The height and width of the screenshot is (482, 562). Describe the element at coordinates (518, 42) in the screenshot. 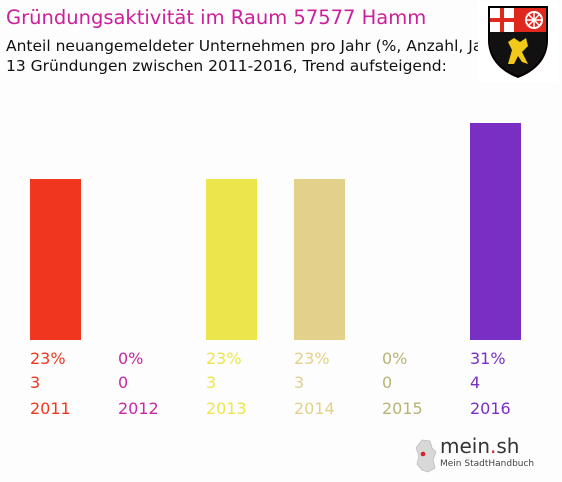

I see `coat-of-arms-icon` at that location.